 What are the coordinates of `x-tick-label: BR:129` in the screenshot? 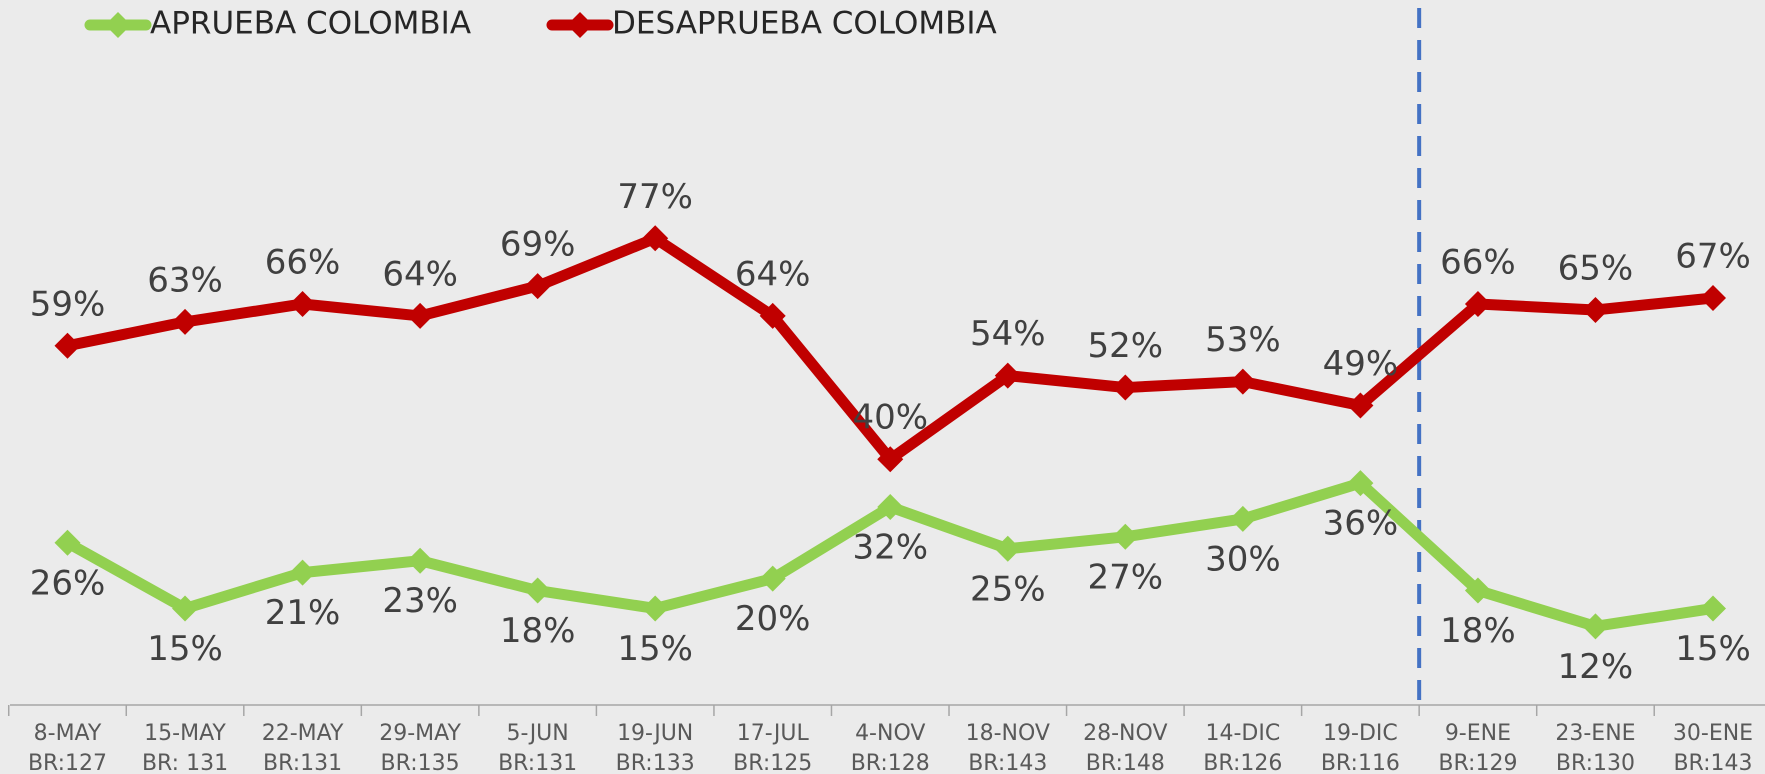 It's located at (1477, 762).